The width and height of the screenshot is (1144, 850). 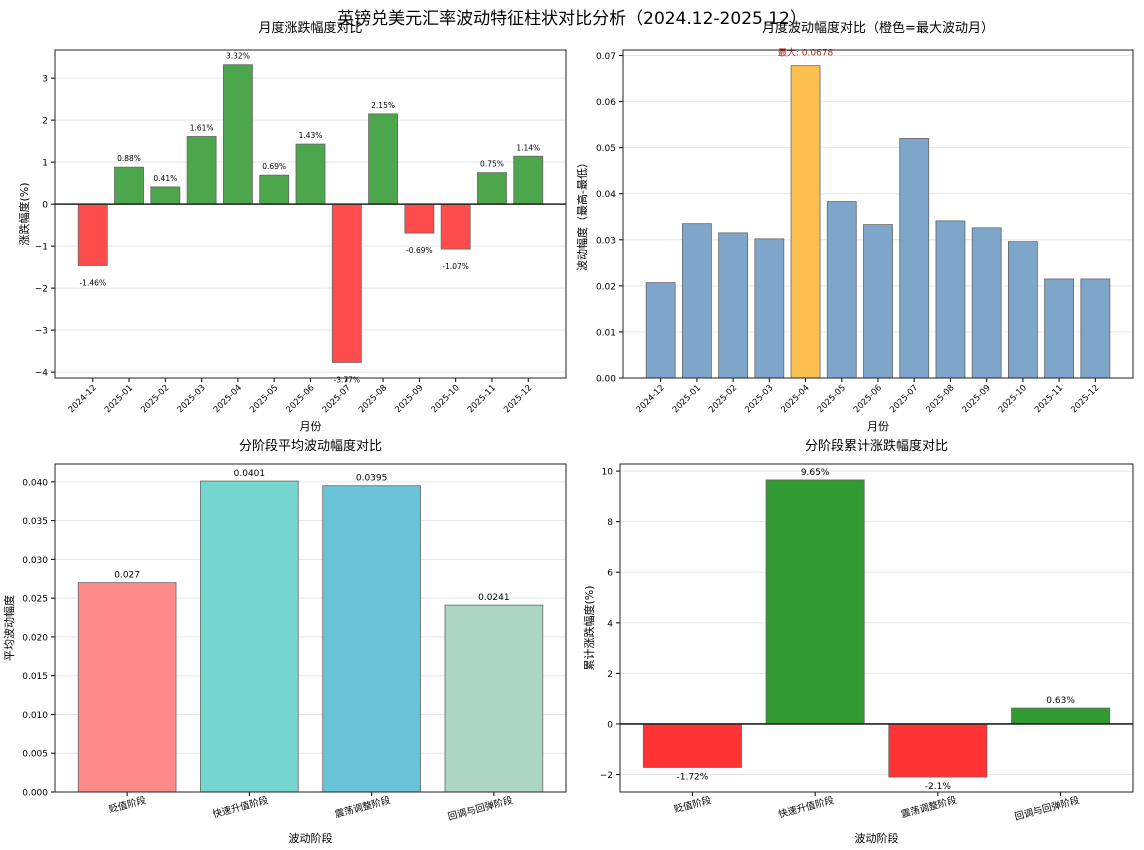 What do you see at coordinates (45, 206) in the screenshot?
I see `y-tick-label: 0` at bounding box center [45, 206].